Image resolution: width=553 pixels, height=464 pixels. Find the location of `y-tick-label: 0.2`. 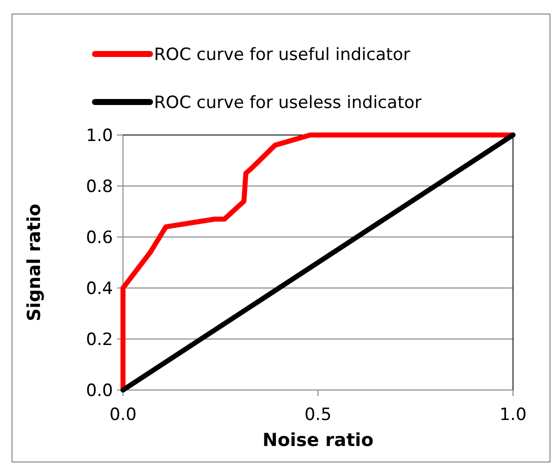

y-tick-label: 0.2 is located at coordinates (99, 340).